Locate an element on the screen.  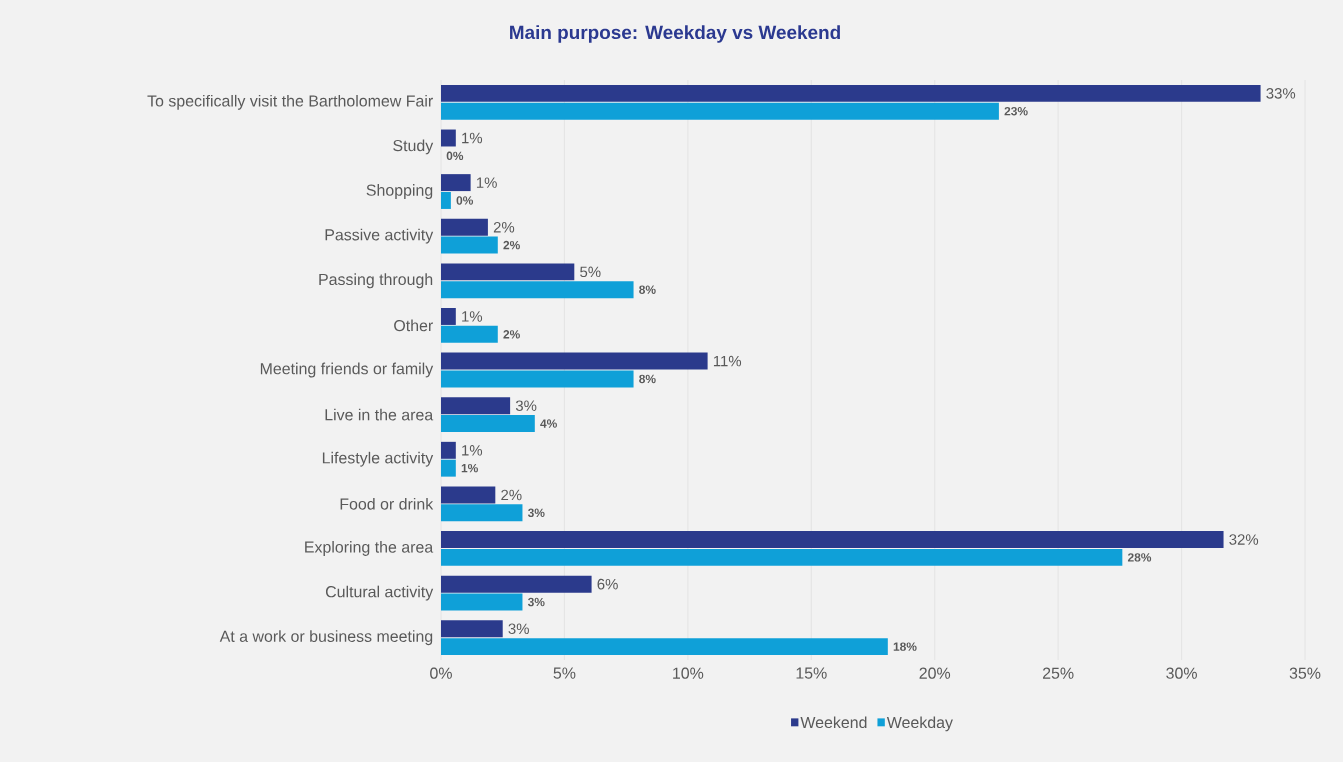
data-label: 4% is located at coordinates (548, 423).